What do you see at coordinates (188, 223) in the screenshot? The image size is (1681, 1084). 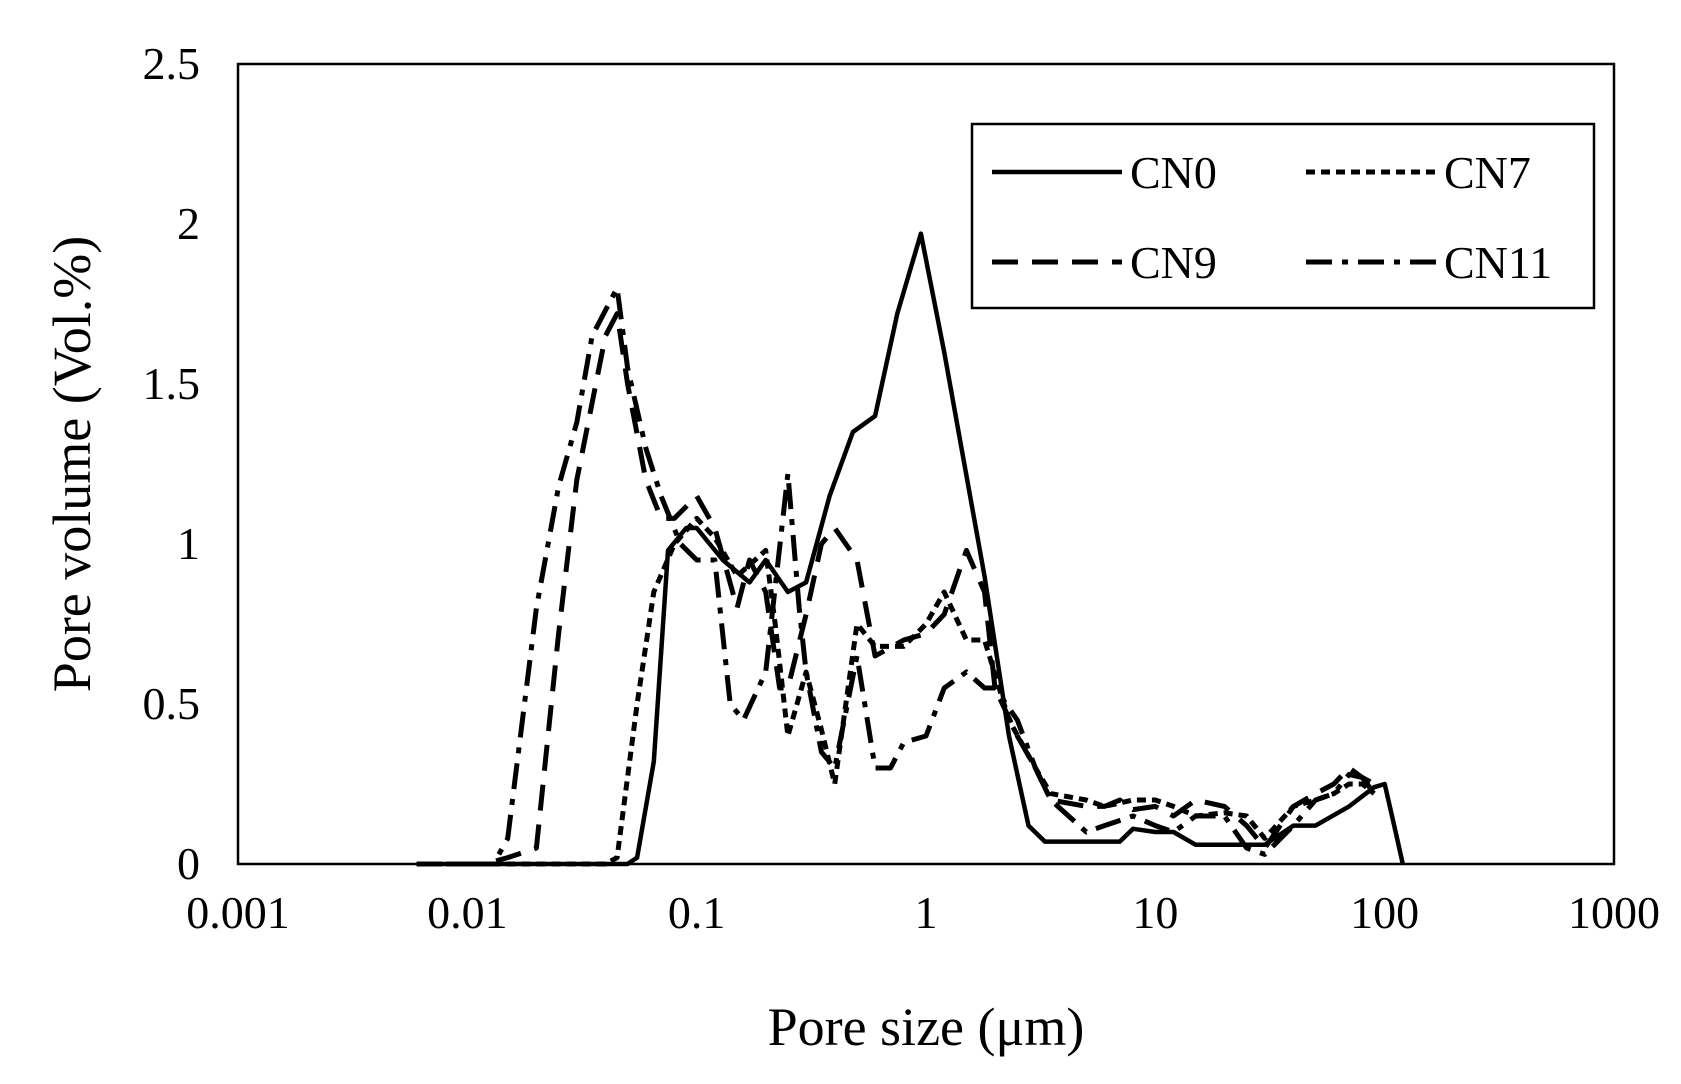 I see `y-tick-label: 2` at bounding box center [188, 223].